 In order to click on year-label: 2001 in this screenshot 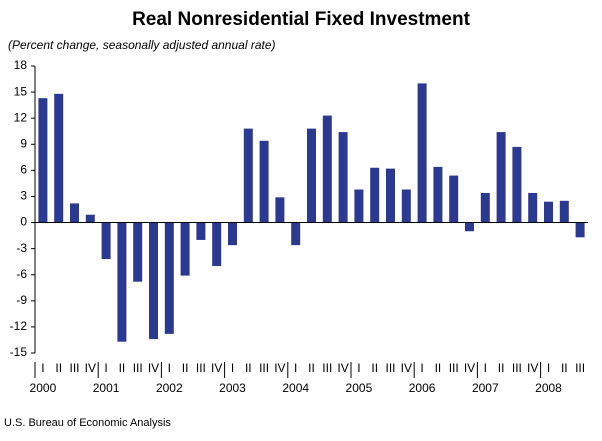, I will do `click(106, 388)`.